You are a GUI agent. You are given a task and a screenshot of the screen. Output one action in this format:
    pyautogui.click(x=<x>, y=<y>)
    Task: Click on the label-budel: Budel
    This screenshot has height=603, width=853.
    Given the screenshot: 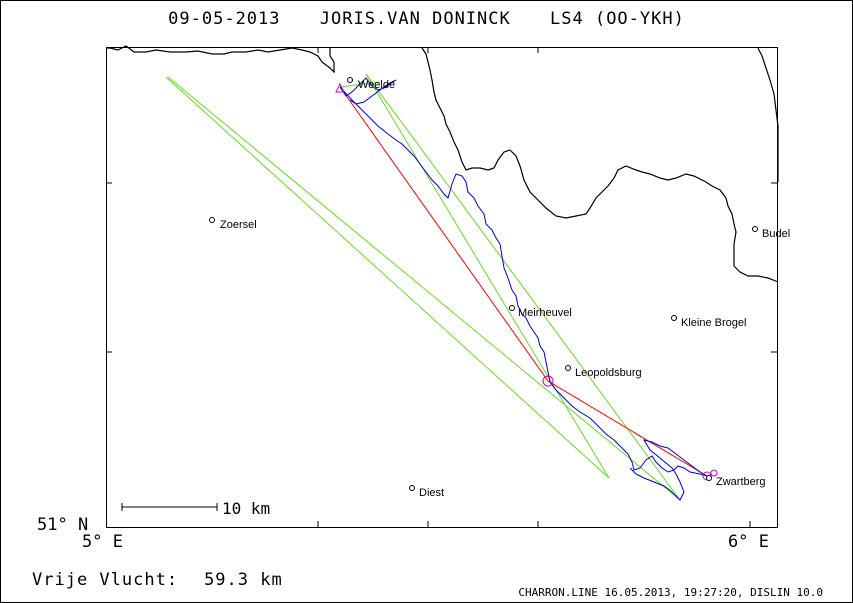 What is the action you would take?
    pyautogui.click(x=776, y=234)
    